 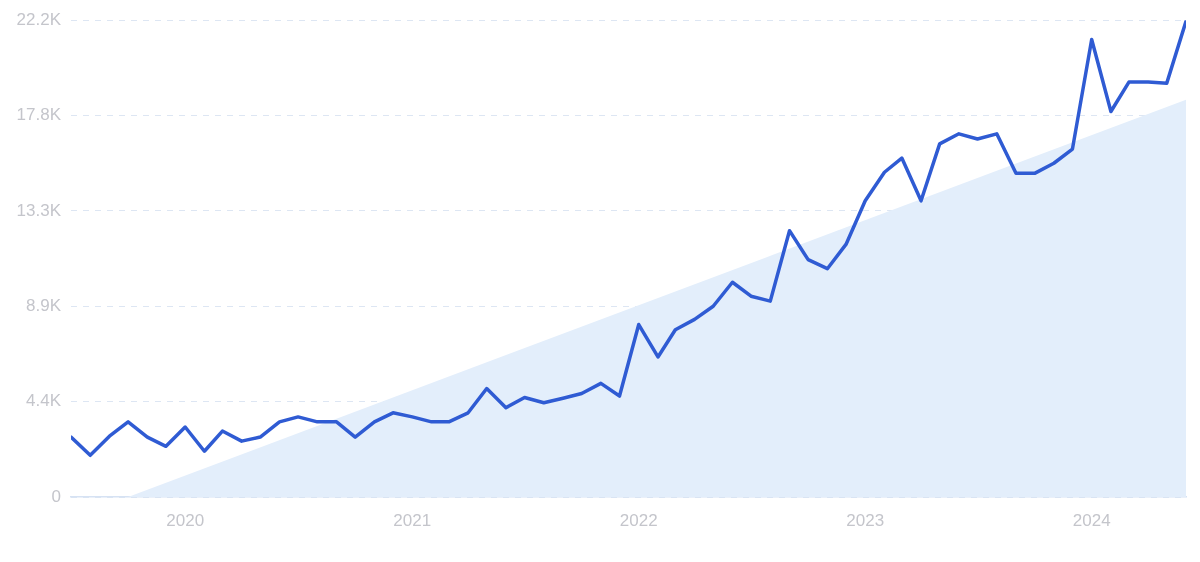 I want to click on y-tick-label: 0, so click(x=56, y=496).